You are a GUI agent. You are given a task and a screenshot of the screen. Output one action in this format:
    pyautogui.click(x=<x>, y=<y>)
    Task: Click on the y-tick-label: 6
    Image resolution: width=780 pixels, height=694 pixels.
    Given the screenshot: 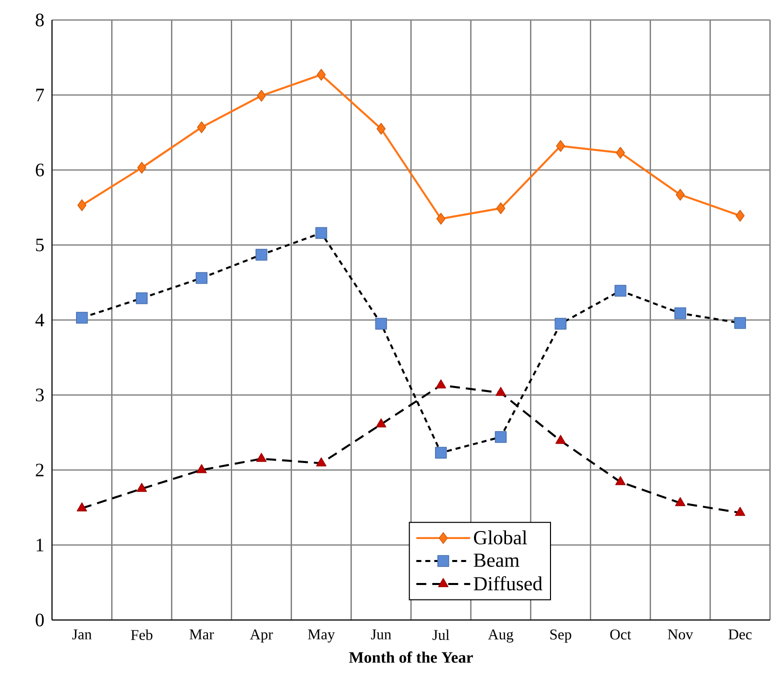 What is the action you would take?
    pyautogui.click(x=40, y=170)
    